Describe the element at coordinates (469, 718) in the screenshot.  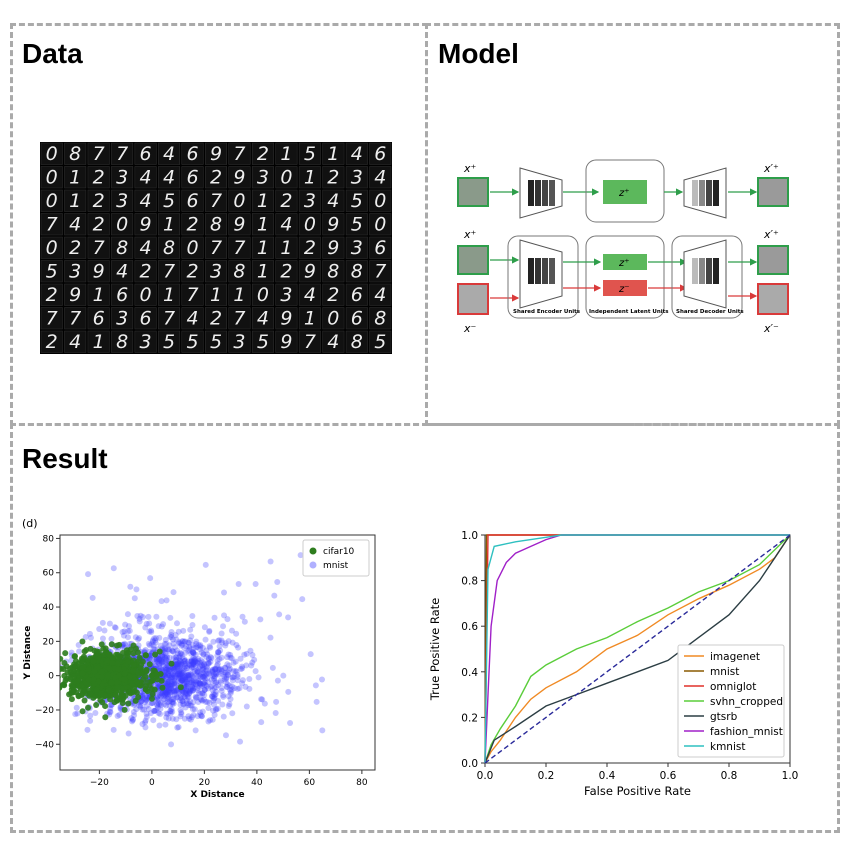
I see `roc-y-tick: 0.2` at that location.